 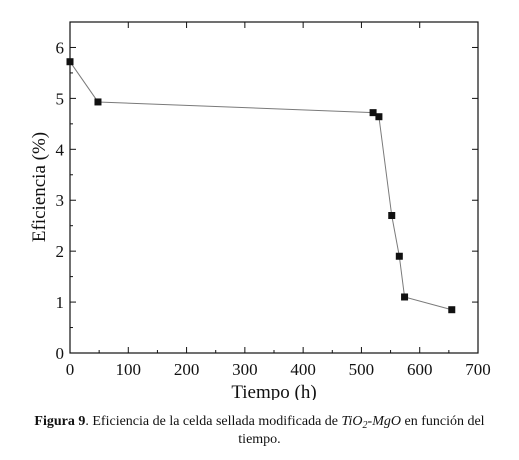 I want to click on caption-formula-subscript: 2, so click(x=365, y=425).